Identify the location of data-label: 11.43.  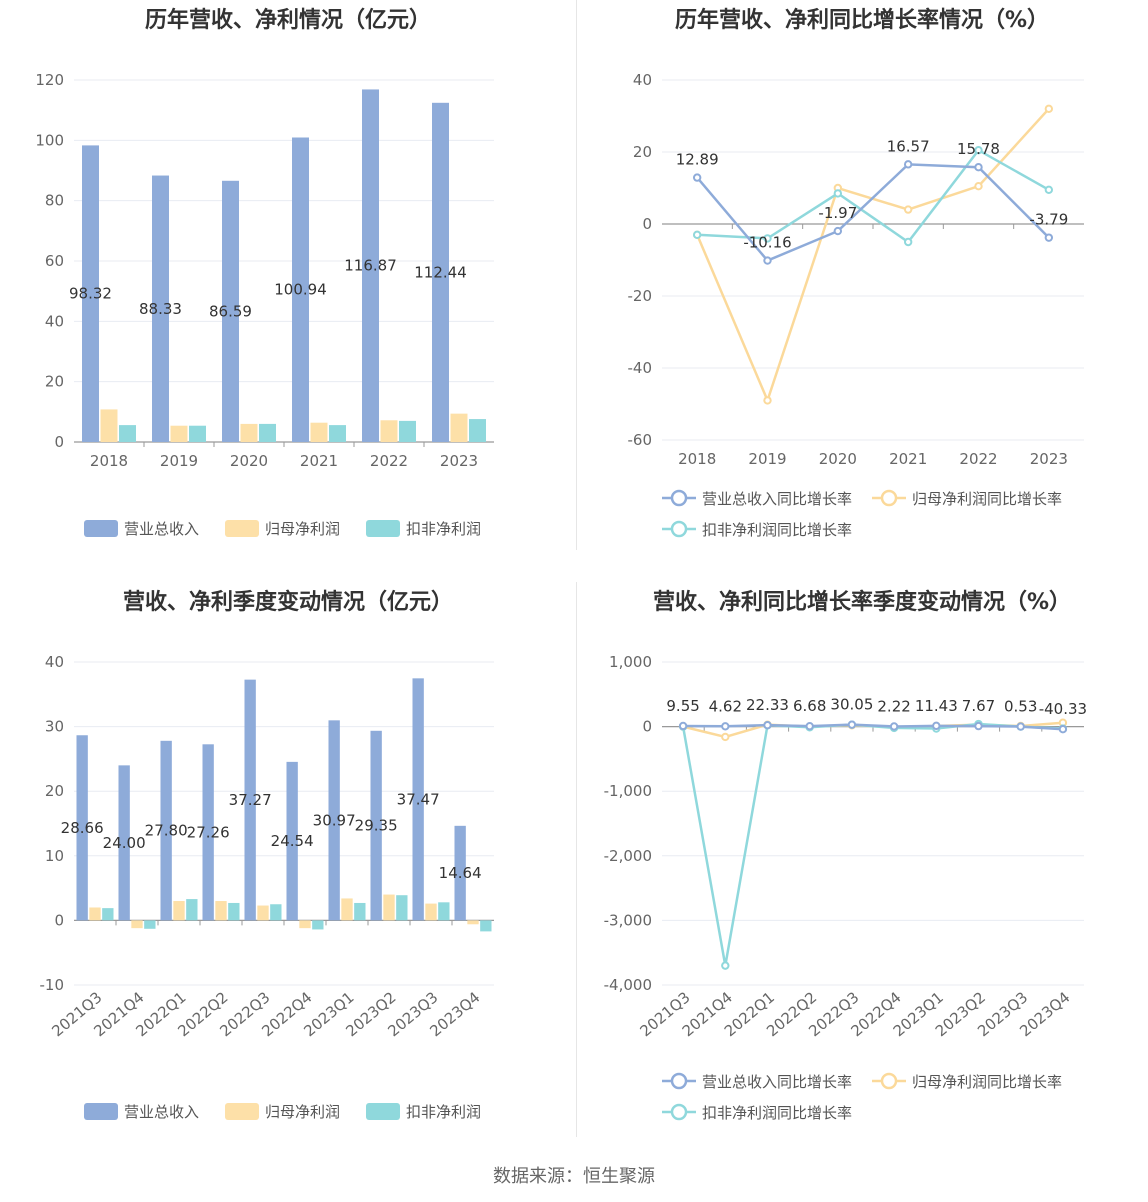
(936, 706).